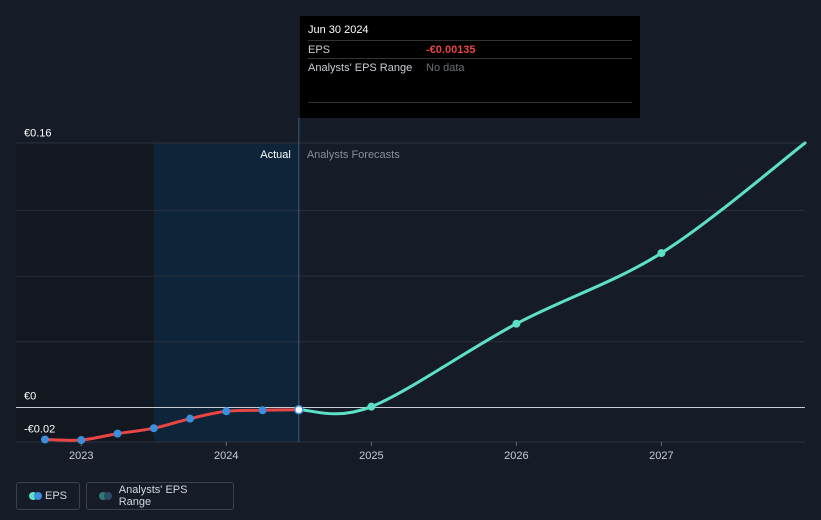 Image resolution: width=821 pixels, height=520 pixels. I want to click on tooltip-eps-row: EPS -€0.00135, so click(470, 49).